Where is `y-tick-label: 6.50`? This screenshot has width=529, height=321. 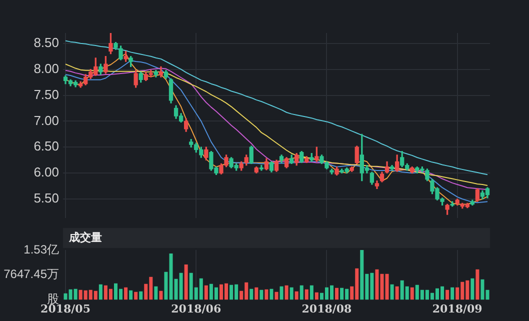 y-tick-label: 6.50 is located at coordinates (46, 146).